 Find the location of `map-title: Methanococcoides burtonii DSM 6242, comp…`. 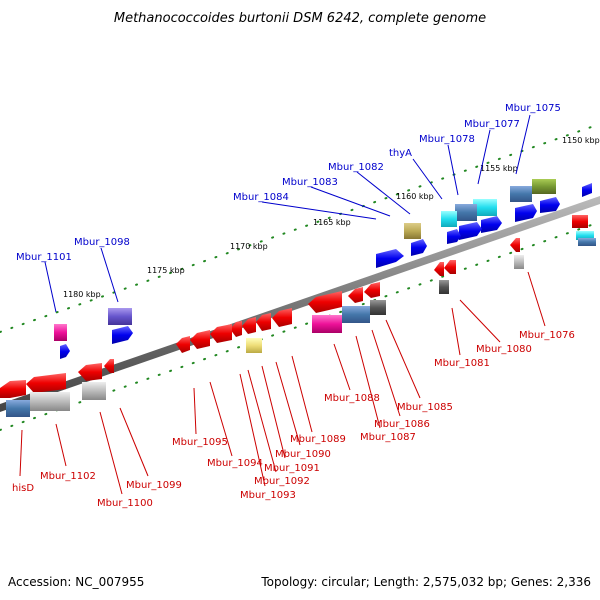

map-title: Methanococcoides burtonii DSM 6242, comp… is located at coordinates (300, 18).